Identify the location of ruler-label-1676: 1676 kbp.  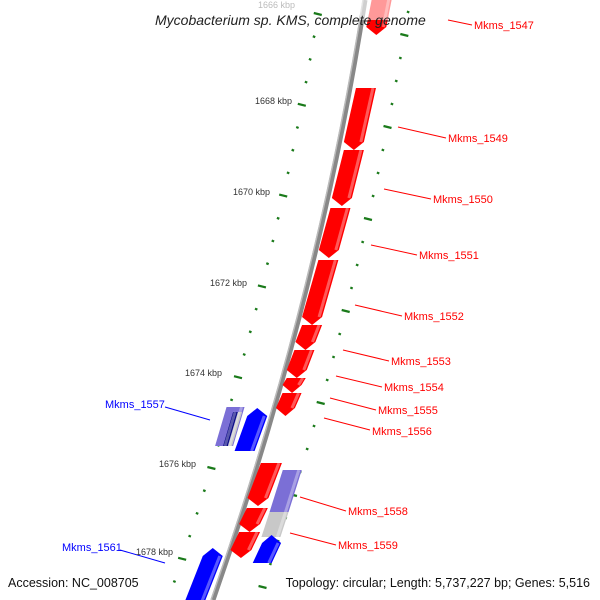
(177, 464).